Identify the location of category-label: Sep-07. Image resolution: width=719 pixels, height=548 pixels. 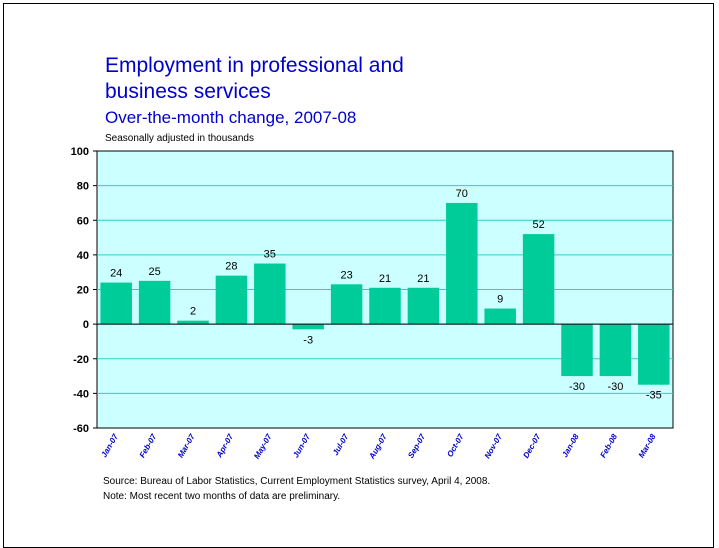
(416, 446).